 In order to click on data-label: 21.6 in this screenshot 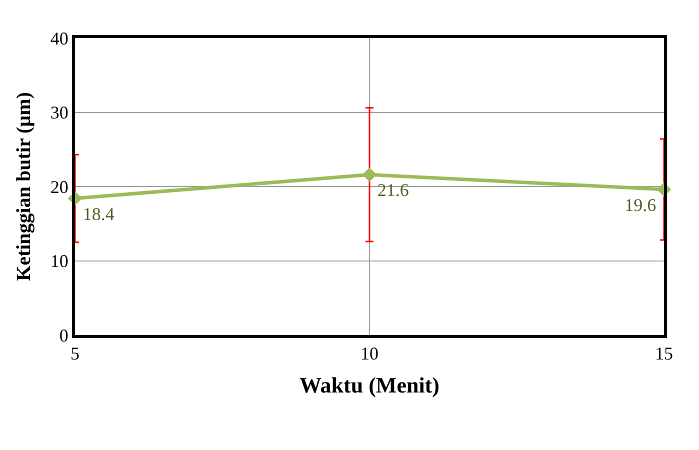, I will do `click(393, 190)`.